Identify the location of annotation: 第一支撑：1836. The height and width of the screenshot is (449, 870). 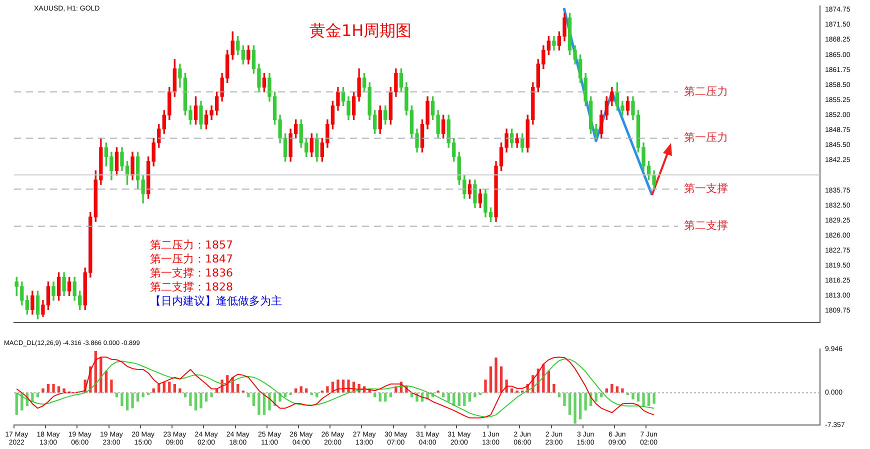
(191, 273).